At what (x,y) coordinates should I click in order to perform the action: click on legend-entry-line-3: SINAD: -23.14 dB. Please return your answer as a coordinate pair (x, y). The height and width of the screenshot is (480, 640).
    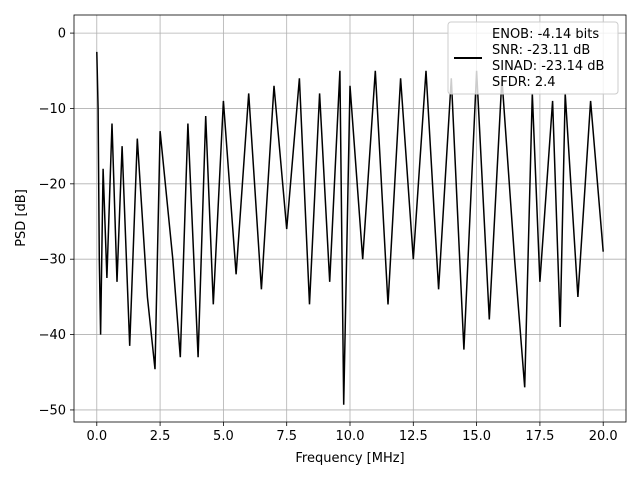
    Looking at the image, I should click on (548, 66).